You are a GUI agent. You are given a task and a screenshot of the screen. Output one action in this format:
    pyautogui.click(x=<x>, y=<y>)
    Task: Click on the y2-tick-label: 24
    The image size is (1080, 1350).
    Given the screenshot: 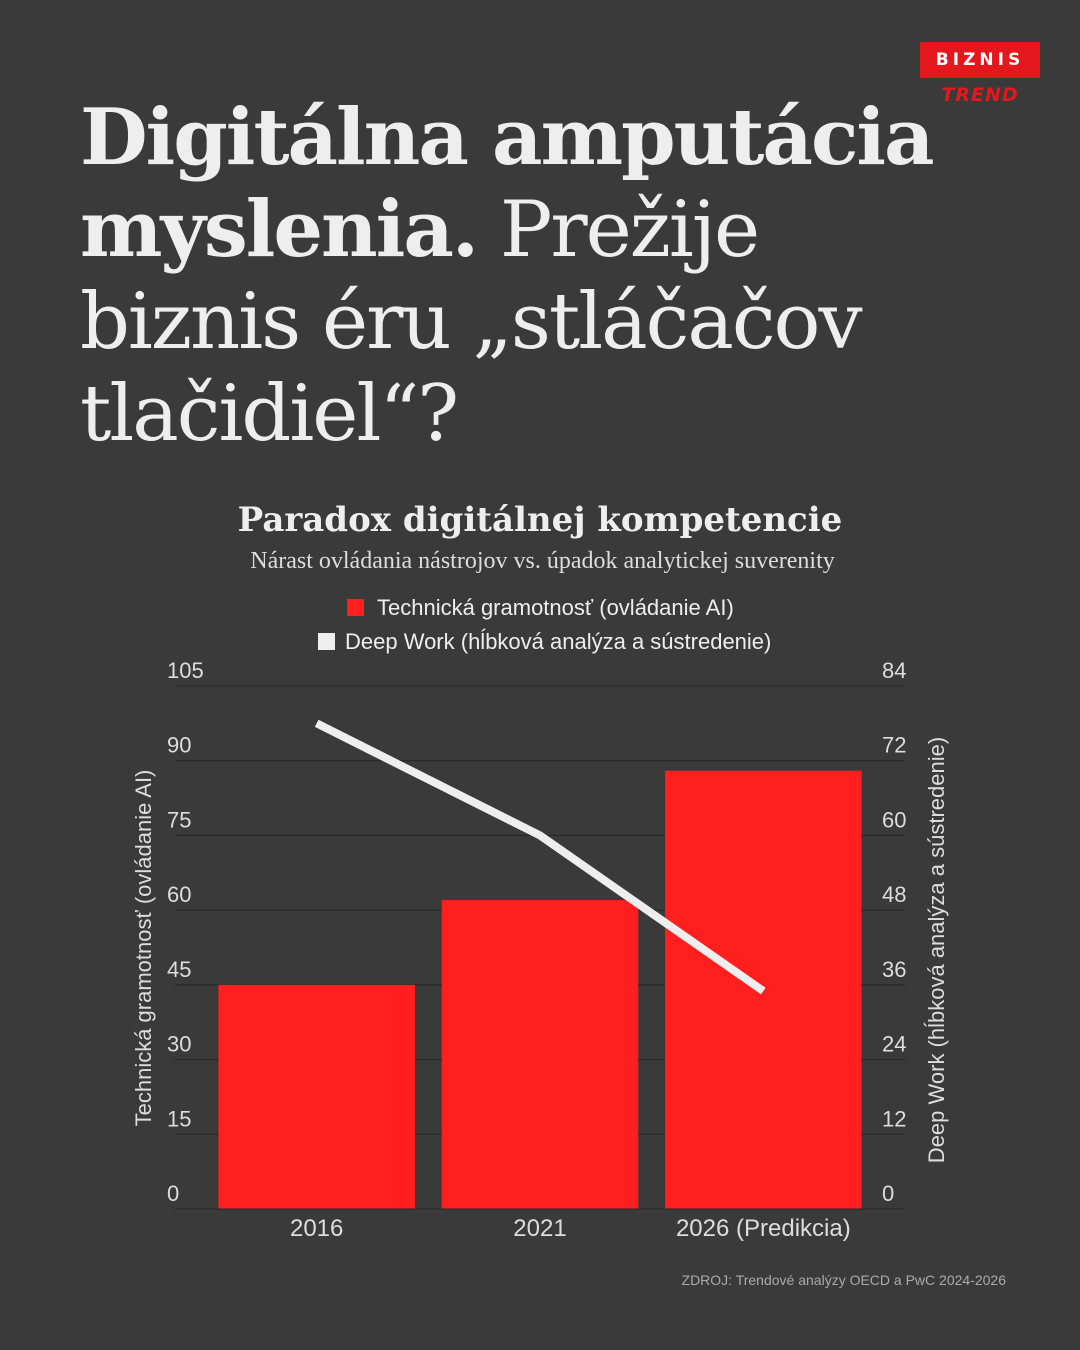 What is the action you would take?
    pyautogui.click(x=894, y=1044)
    